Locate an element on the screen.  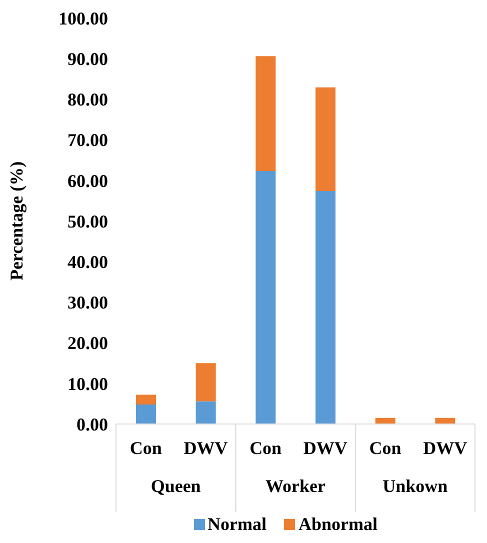
y-tick-label: 30.00 is located at coordinates (88, 302).